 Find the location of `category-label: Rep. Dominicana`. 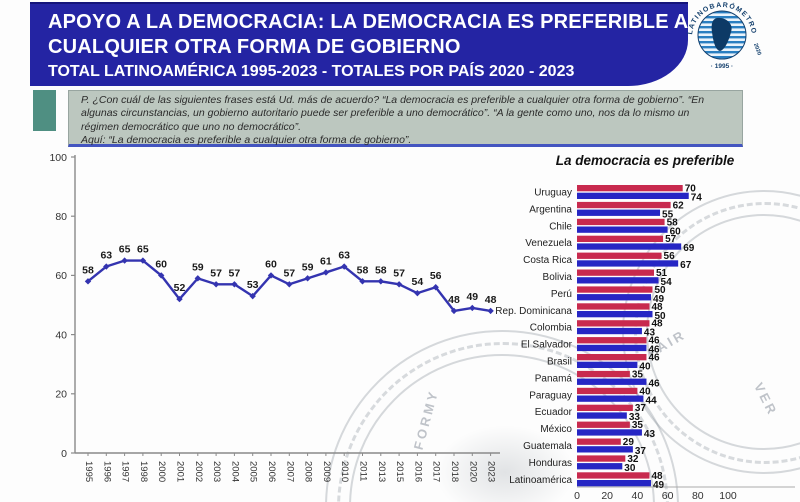

category-label: Rep. Dominicana is located at coordinates (533, 311).